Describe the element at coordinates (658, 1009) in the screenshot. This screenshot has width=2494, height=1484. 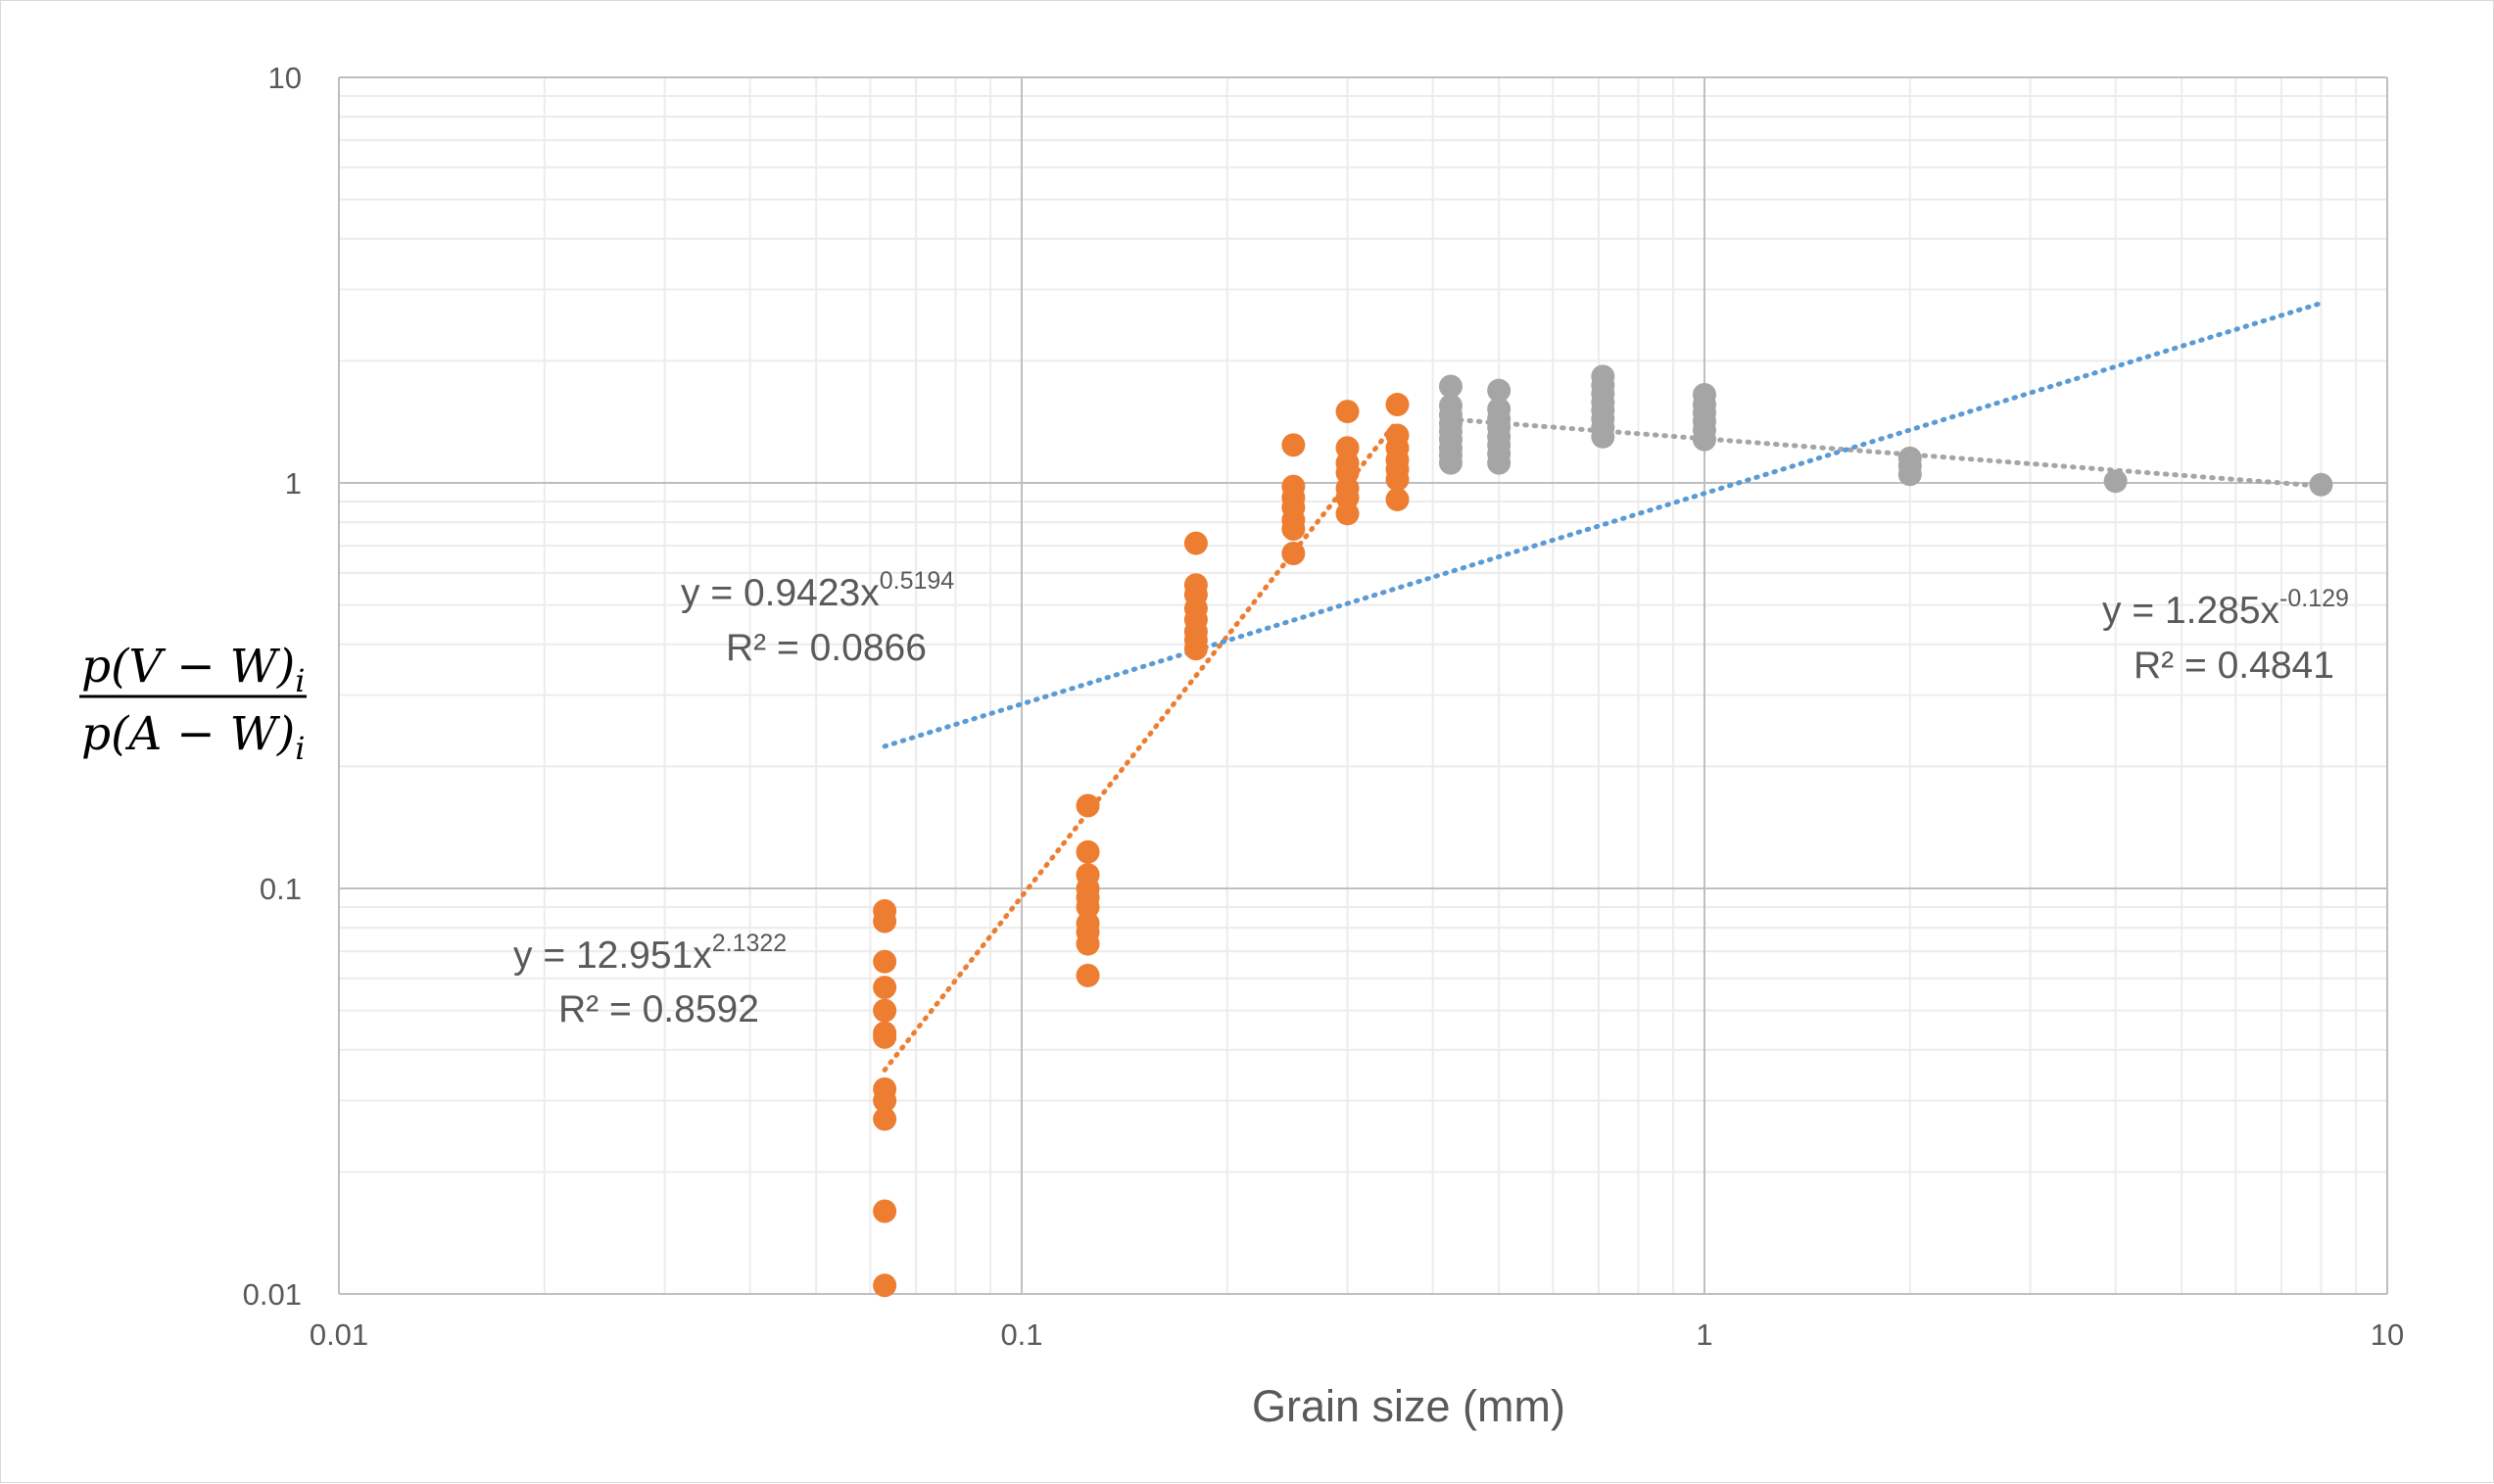
I see `orange-trend-r2: R² = 0.8592` at that location.